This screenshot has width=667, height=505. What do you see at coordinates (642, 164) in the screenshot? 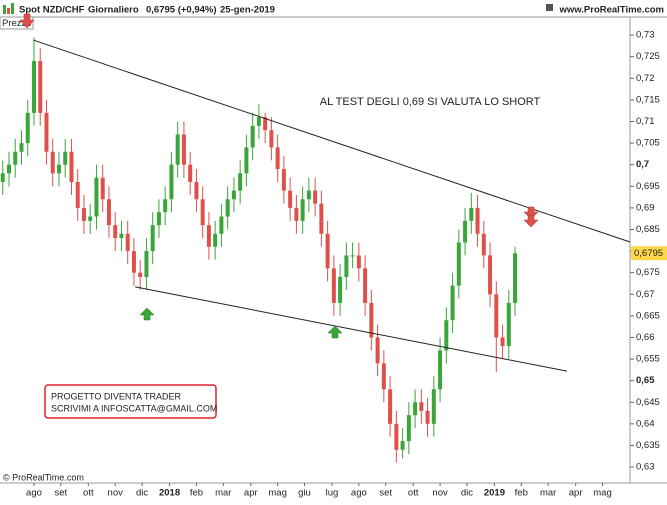
I see `y-tick-label: 0,7` at bounding box center [642, 164].